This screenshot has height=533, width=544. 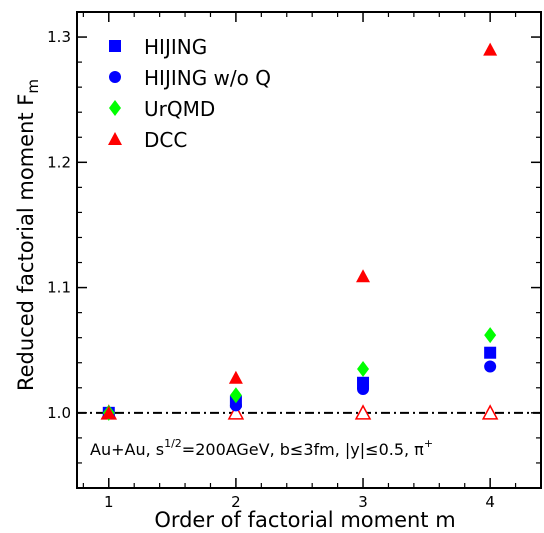 What do you see at coordinates (363, 502) in the screenshot?
I see `x-tick-label: 3` at bounding box center [363, 502].